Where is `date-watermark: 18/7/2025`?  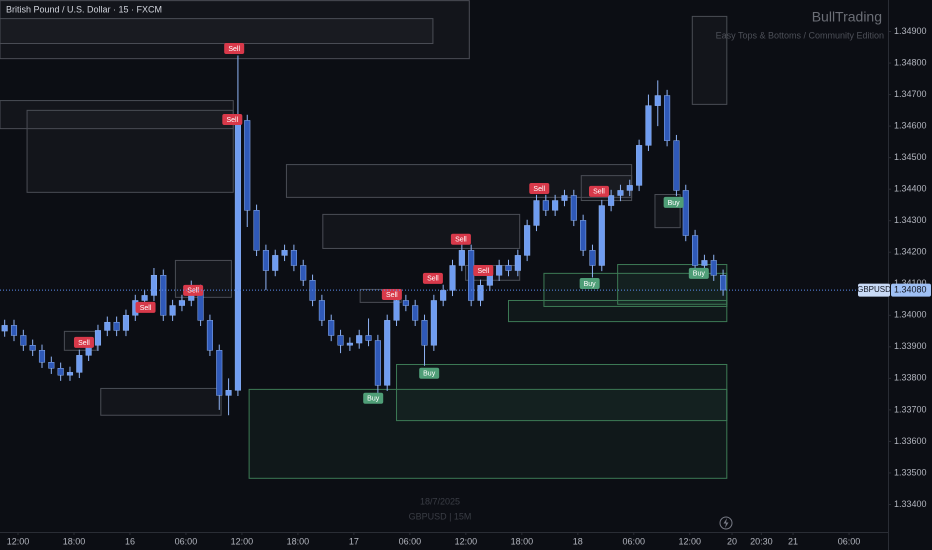
date-watermark: 18/7/2025 is located at coordinates (440, 501).